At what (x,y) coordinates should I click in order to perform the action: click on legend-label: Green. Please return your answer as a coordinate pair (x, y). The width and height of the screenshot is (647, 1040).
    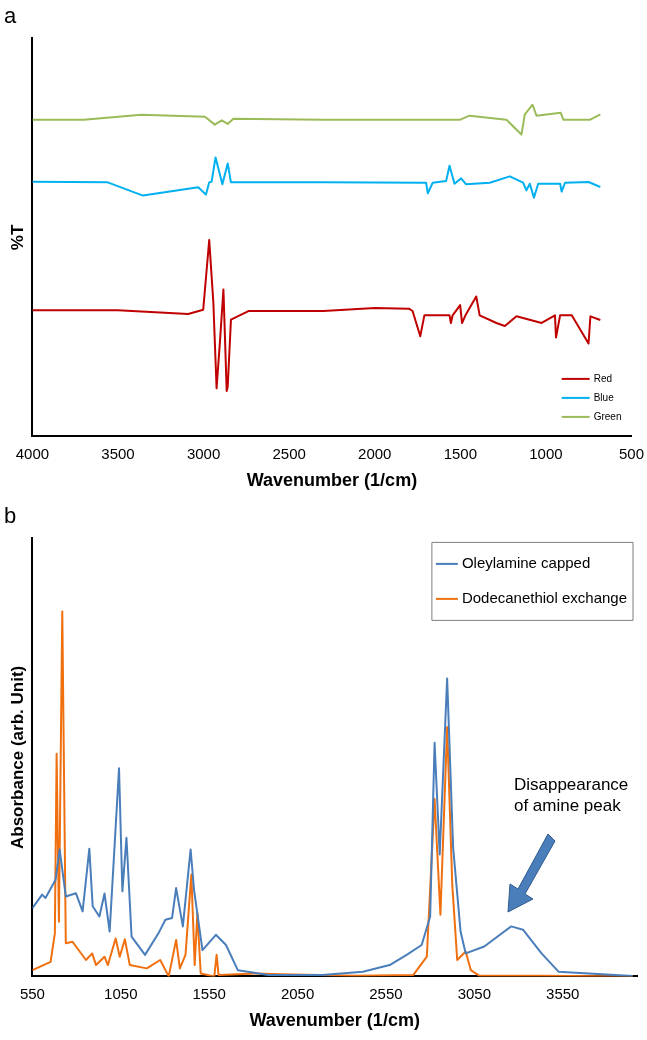
    Looking at the image, I should click on (607, 416).